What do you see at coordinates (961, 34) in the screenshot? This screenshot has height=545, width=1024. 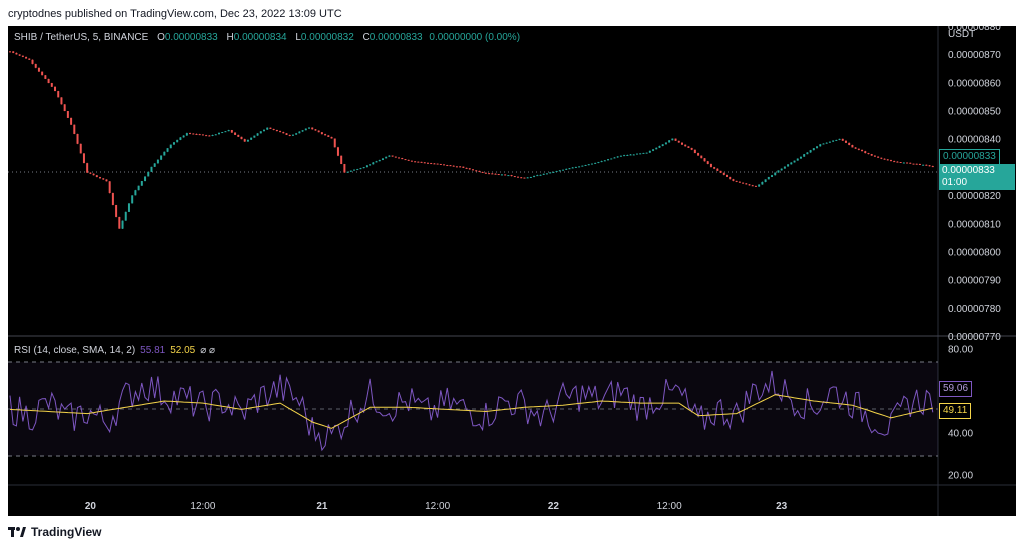 I see `price-axis-currency: USDT` at bounding box center [961, 34].